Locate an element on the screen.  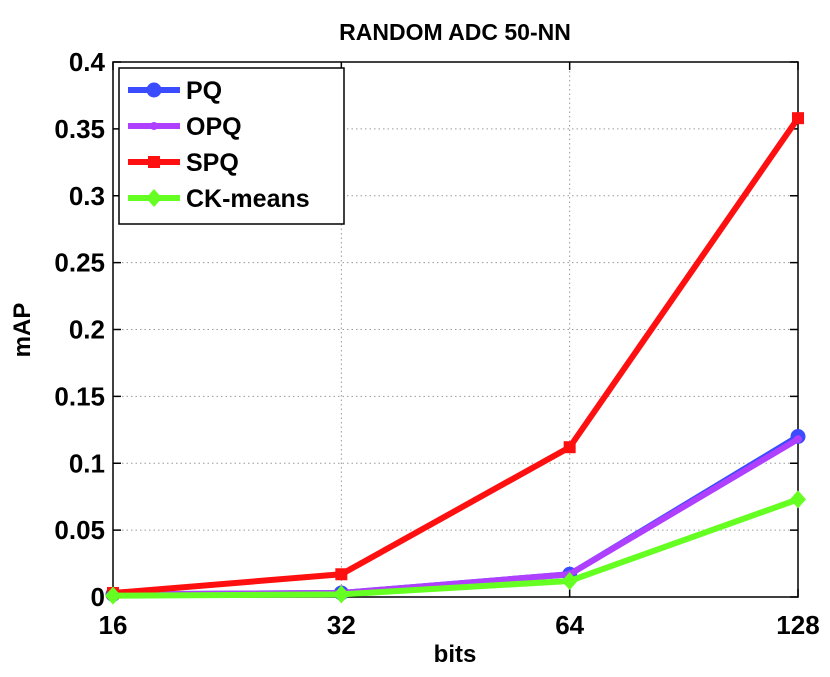
legend-label: OPQ is located at coordinates (214, 127).